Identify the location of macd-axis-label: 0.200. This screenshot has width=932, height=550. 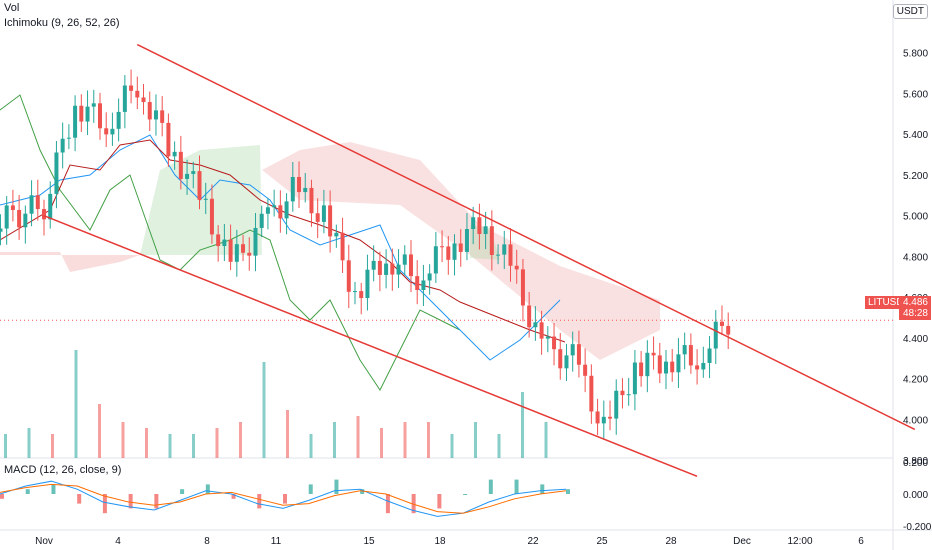
(915, 463).